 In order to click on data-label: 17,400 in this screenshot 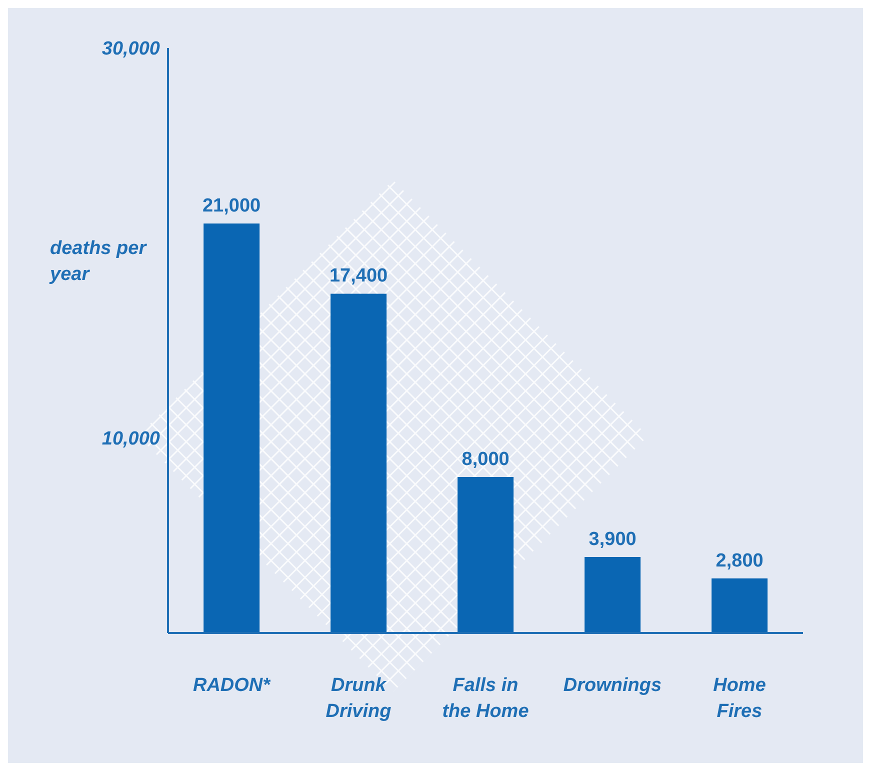, I will do `click(358, 276)`.